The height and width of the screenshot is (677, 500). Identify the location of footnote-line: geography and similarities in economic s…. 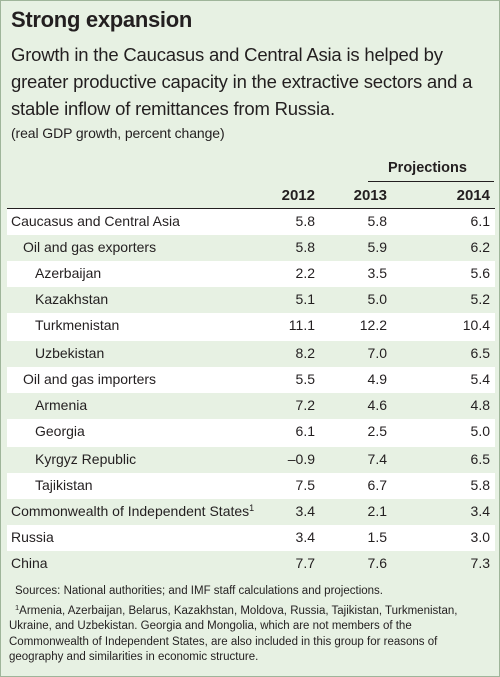
(134, 657).